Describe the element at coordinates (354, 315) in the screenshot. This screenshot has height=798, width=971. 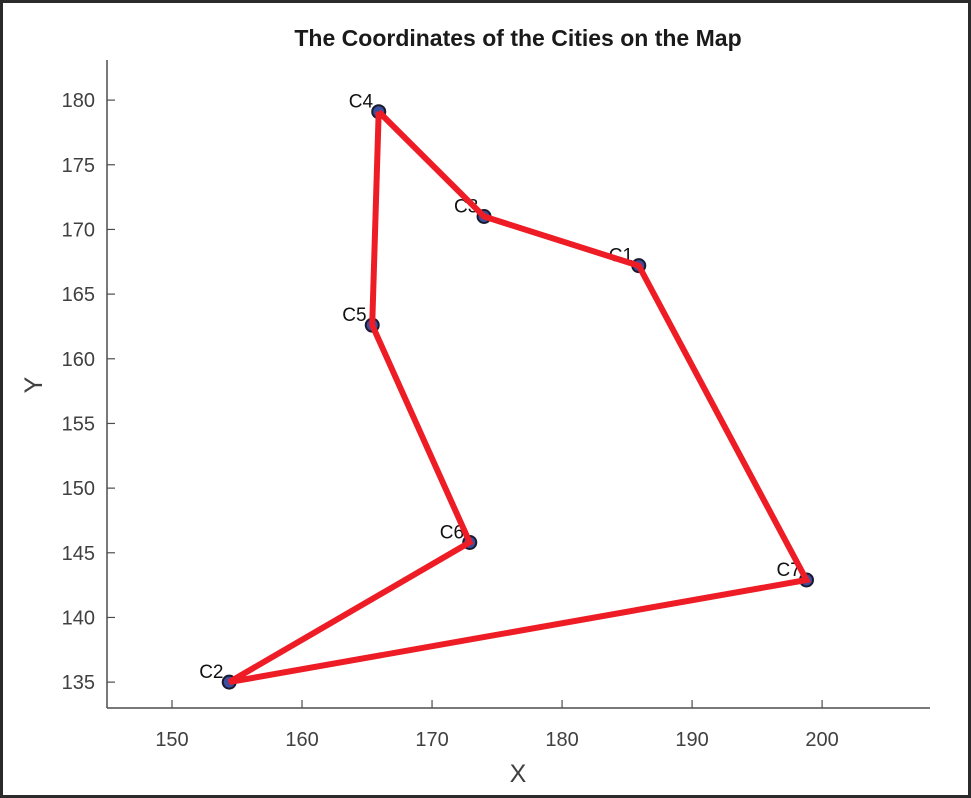
I see `city-label: C5` at that location.